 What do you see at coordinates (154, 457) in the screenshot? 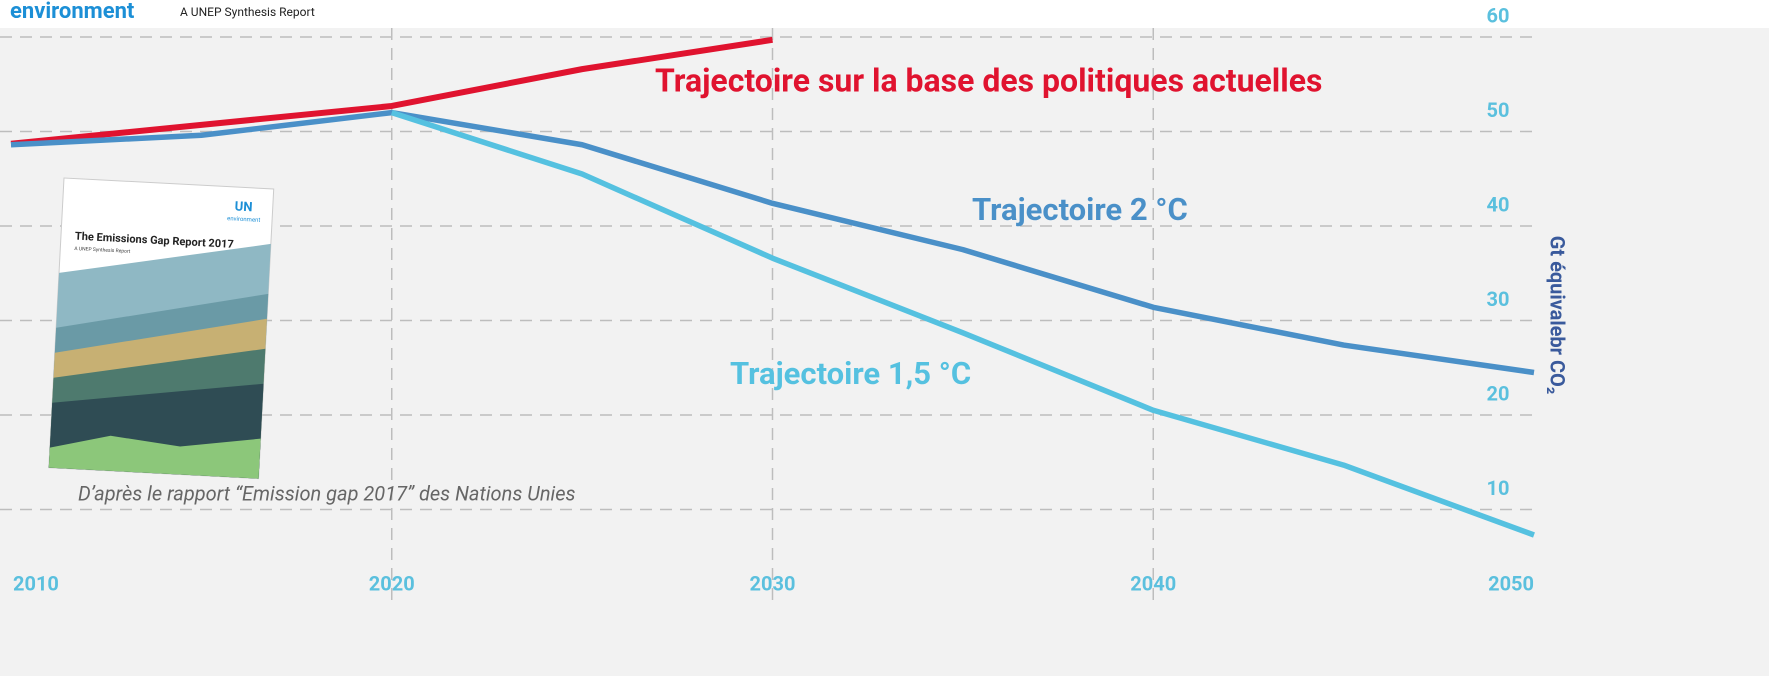
I see `cover-grass` at bounding box center [154, 457].